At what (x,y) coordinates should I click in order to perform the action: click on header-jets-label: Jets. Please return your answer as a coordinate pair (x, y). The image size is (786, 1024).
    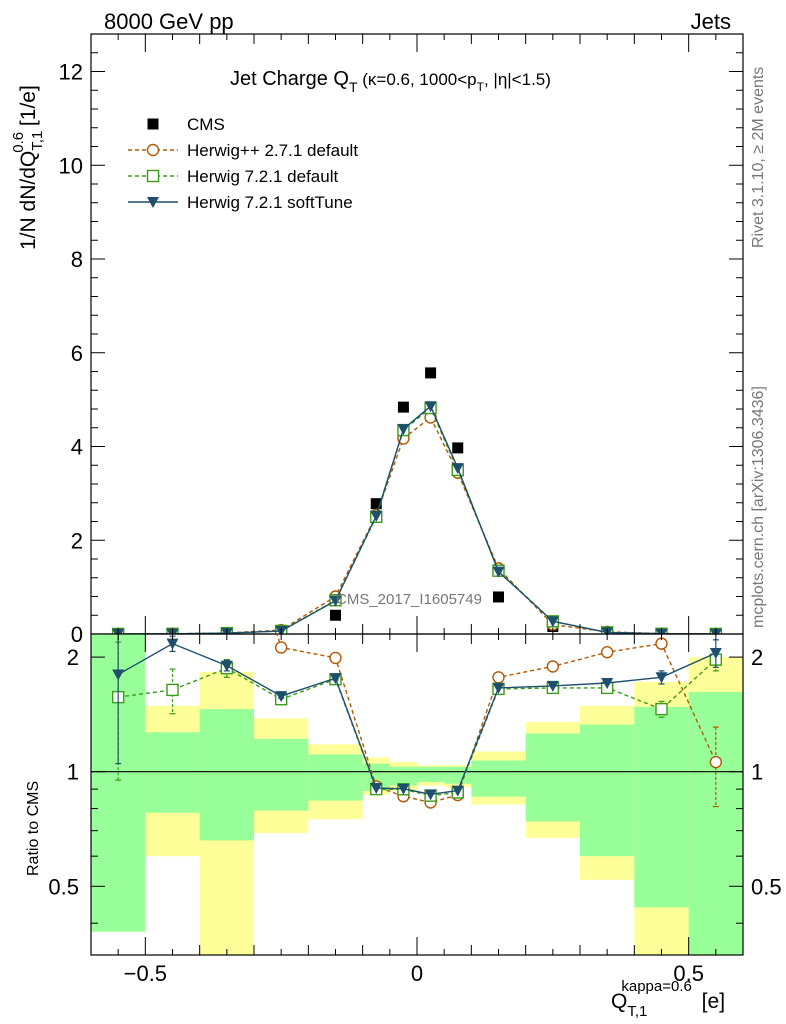
    Looking at the image, I should click on (711, 21).